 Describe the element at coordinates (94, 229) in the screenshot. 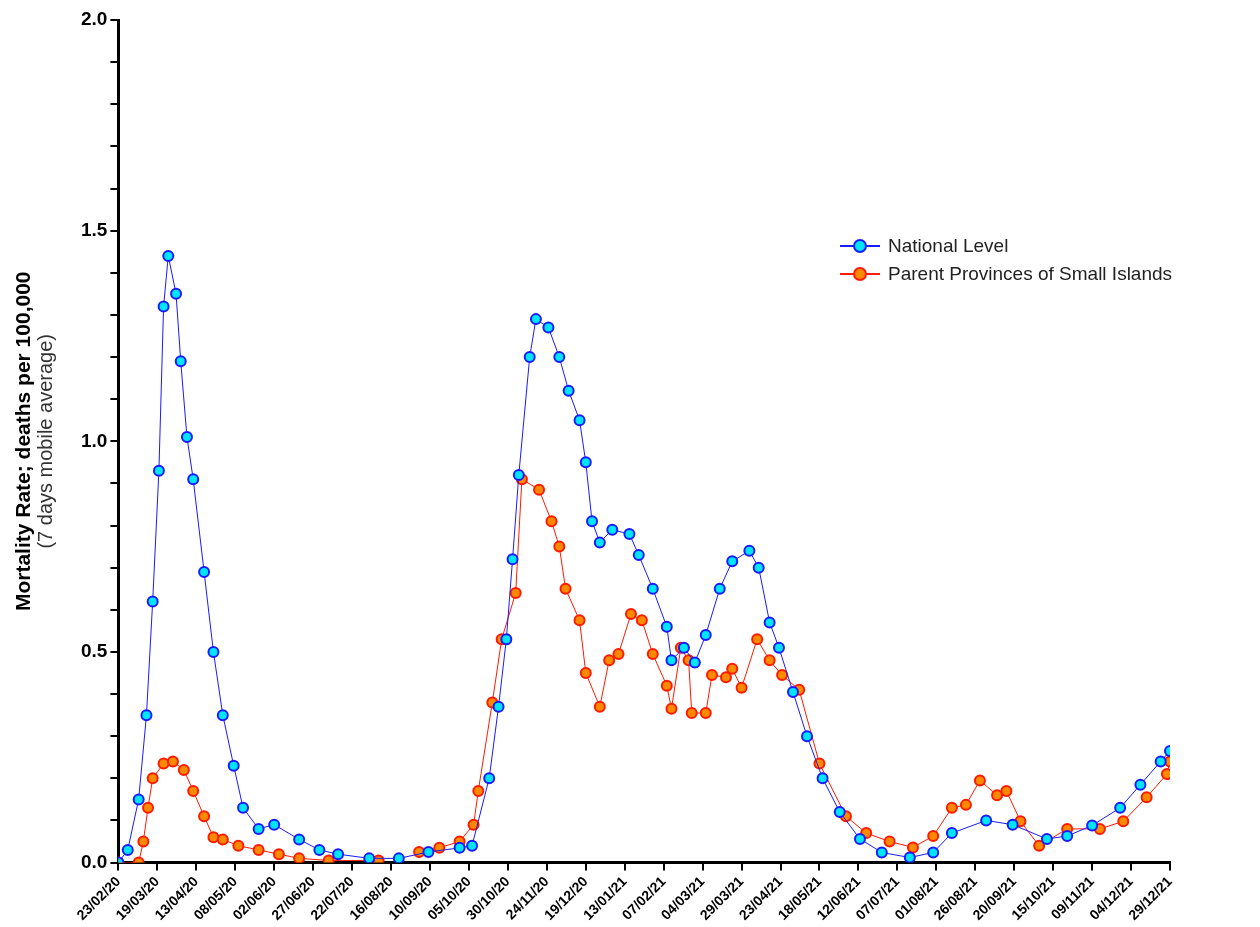

I see `y-tick-label: 1.5` at that location.